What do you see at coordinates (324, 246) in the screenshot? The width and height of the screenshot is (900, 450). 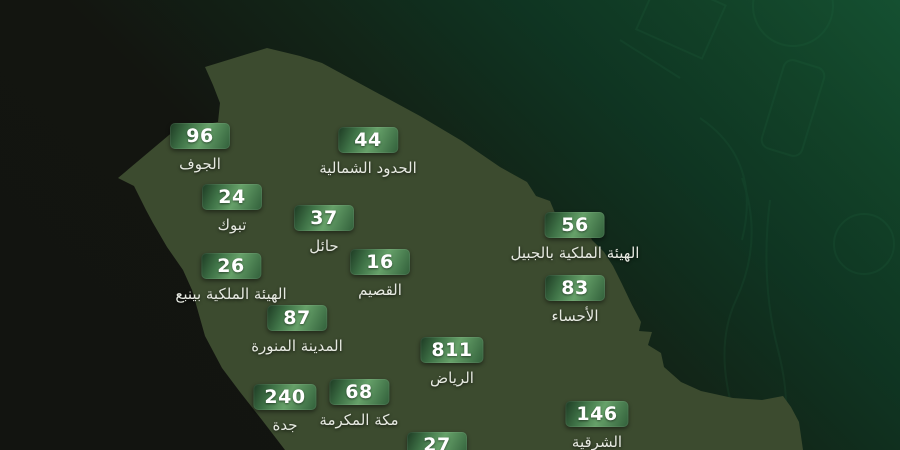 I see `region-label-hail: حائل` at bounding box center [324, 246].